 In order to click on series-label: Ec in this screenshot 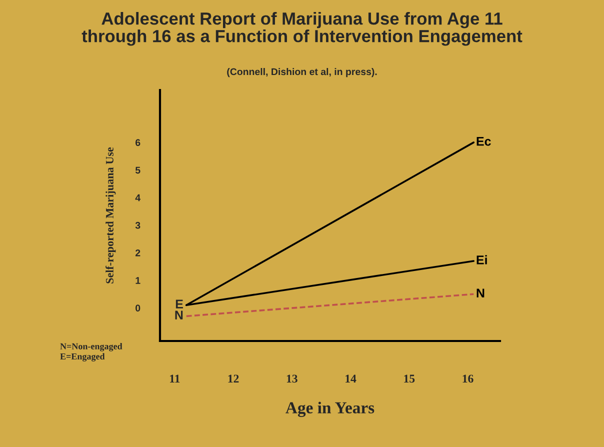, I will do `click(483, 141)`.